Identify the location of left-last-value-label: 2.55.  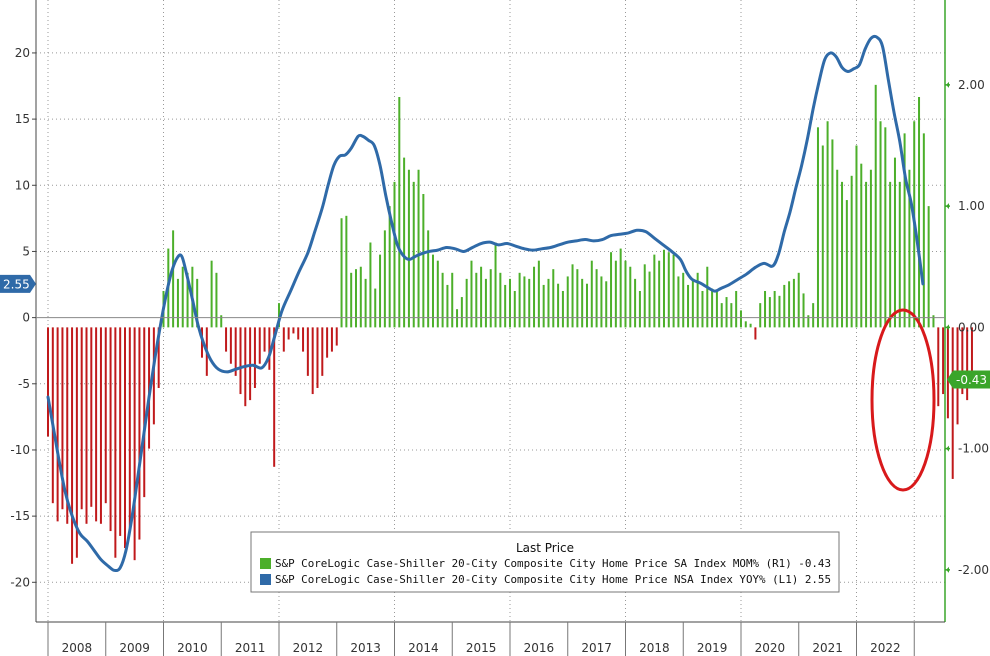
(16, 284).